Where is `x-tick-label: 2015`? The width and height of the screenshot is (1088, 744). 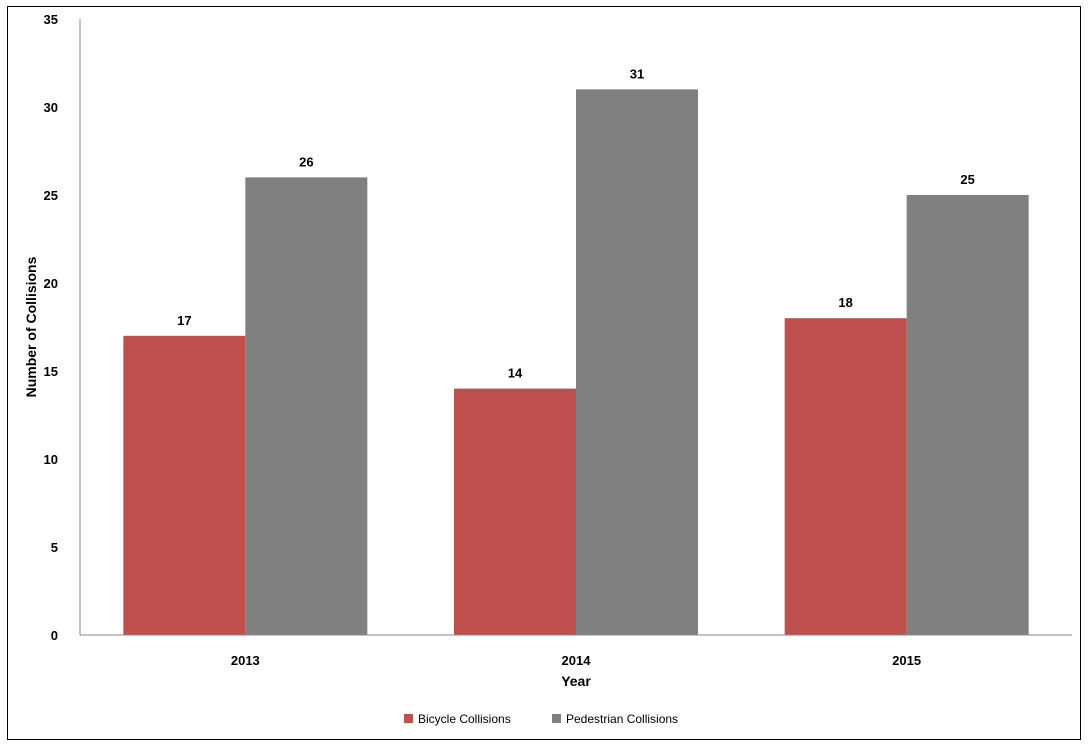
x-tick-label: 2015 is located at coordinates (906, 660).